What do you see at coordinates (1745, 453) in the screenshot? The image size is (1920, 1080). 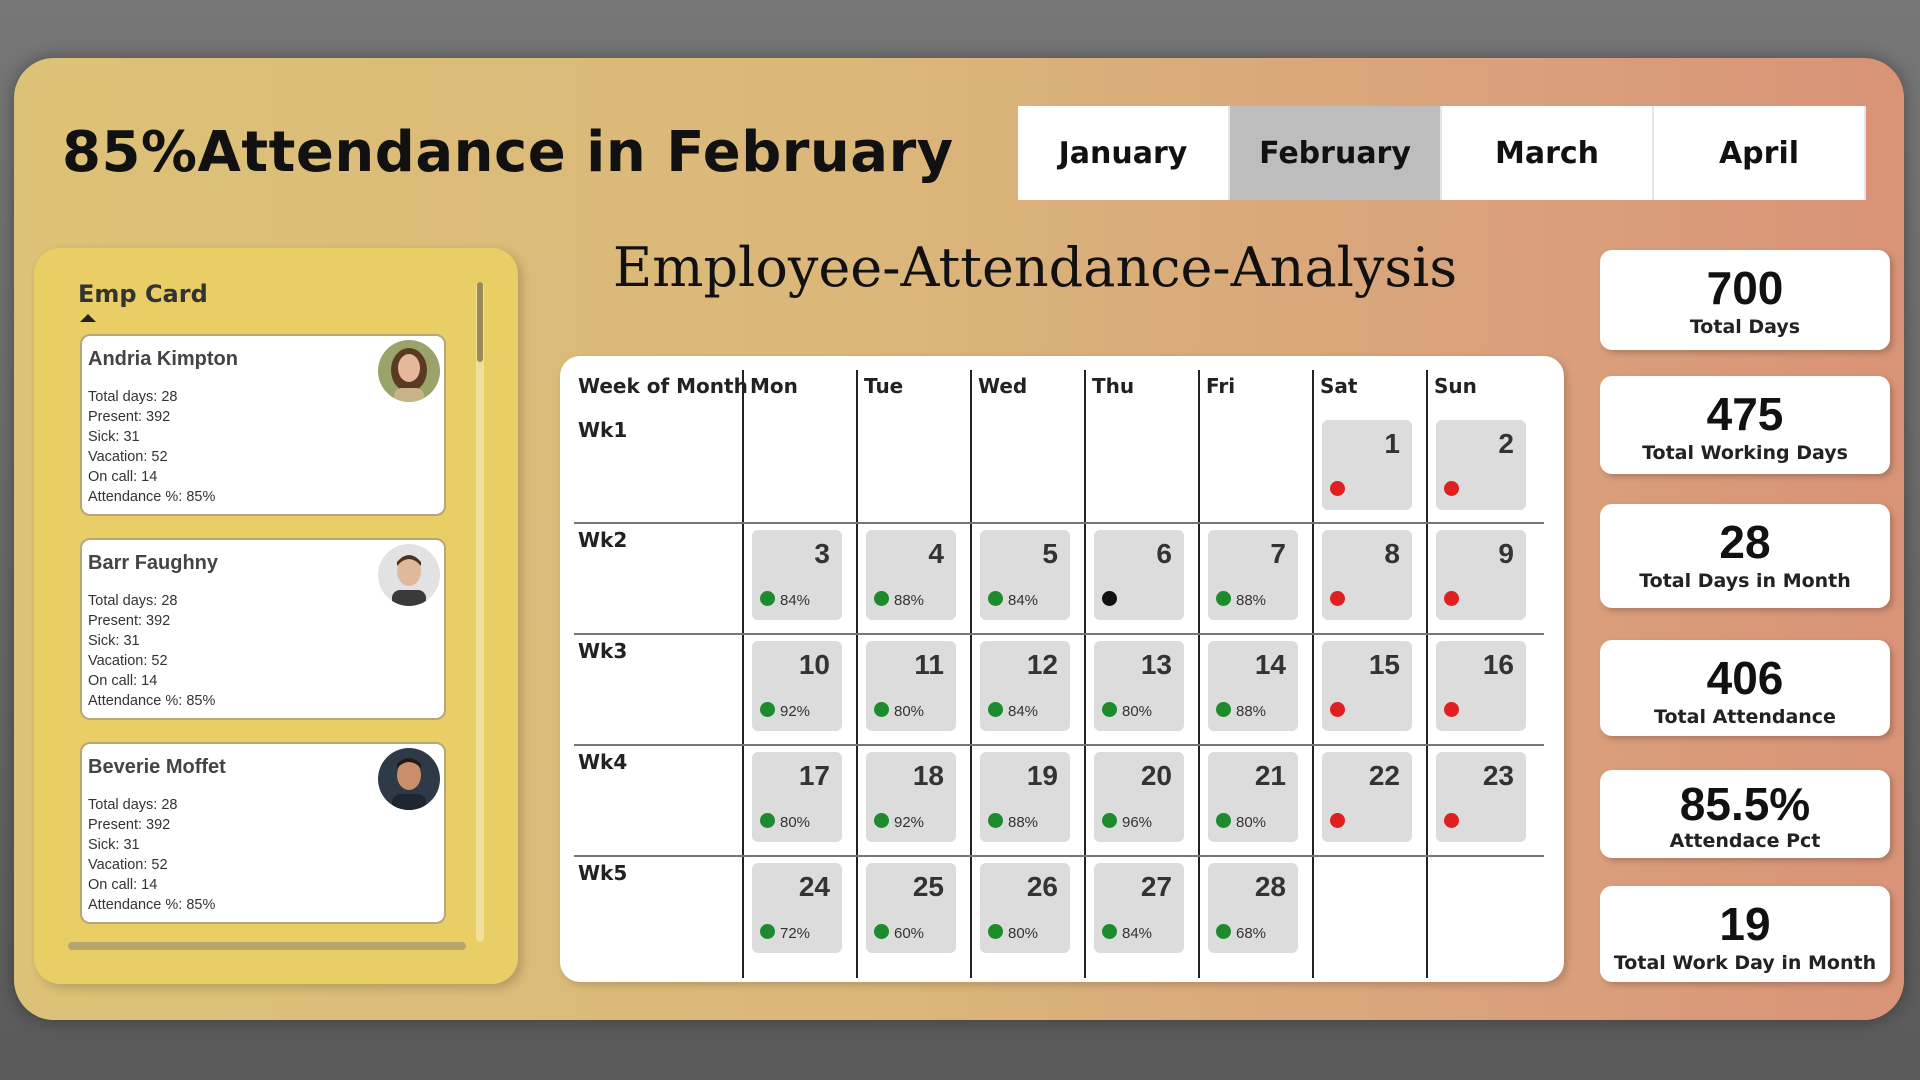 I see `kpi-label: Total Working Days` at bounding box center [1745, 453].